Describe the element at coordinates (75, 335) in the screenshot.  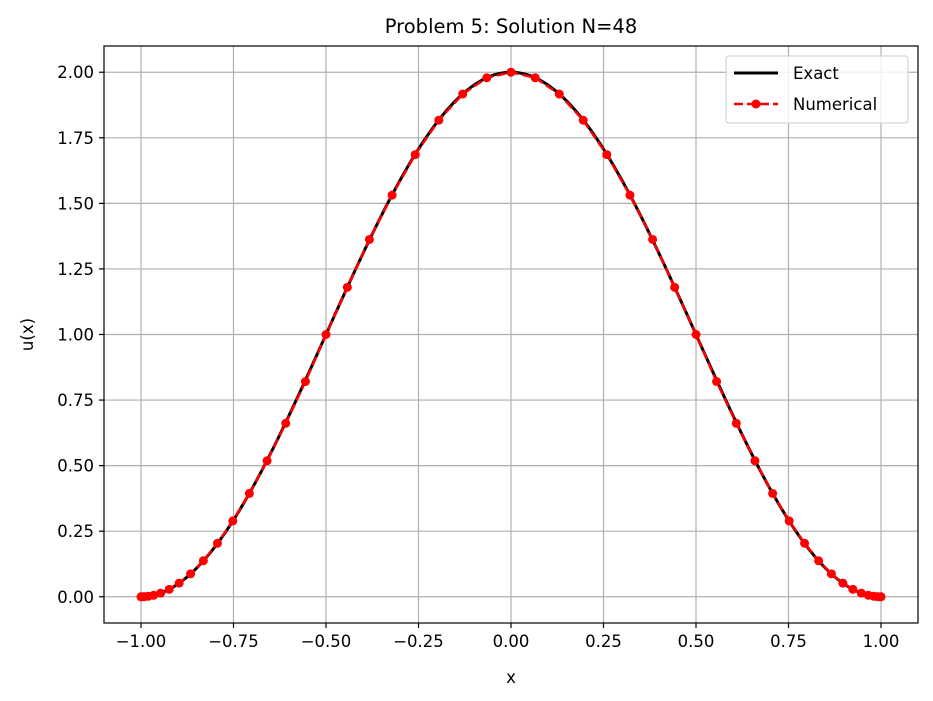
I see `y-tick-label: 1.00` at that location.